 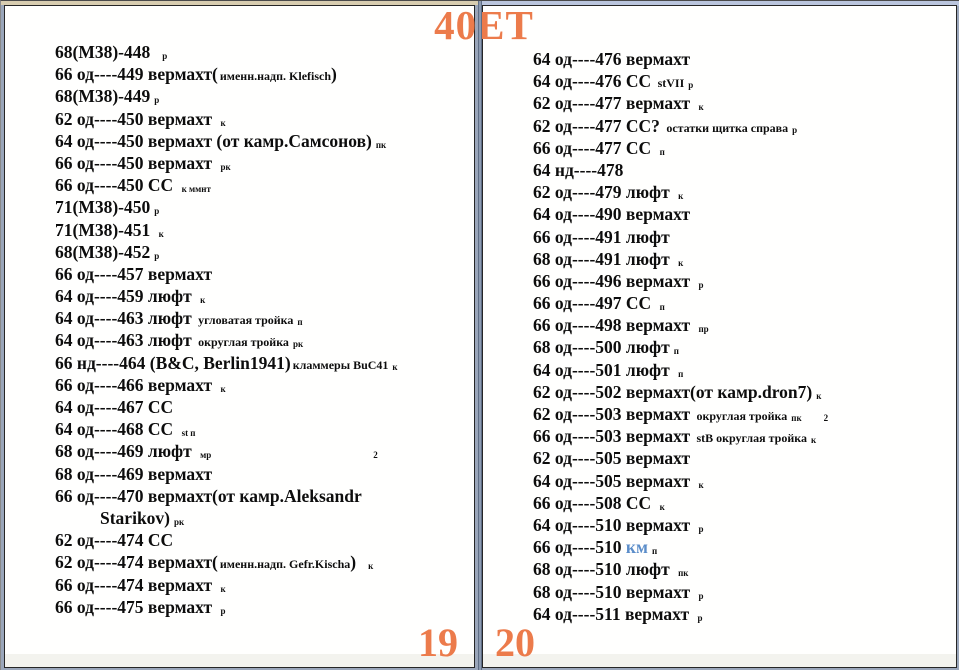 What do you see at coordinates (206, 455) in the screenshot?
I see `entry-subscript: мр` at bounding box center [206, 455].